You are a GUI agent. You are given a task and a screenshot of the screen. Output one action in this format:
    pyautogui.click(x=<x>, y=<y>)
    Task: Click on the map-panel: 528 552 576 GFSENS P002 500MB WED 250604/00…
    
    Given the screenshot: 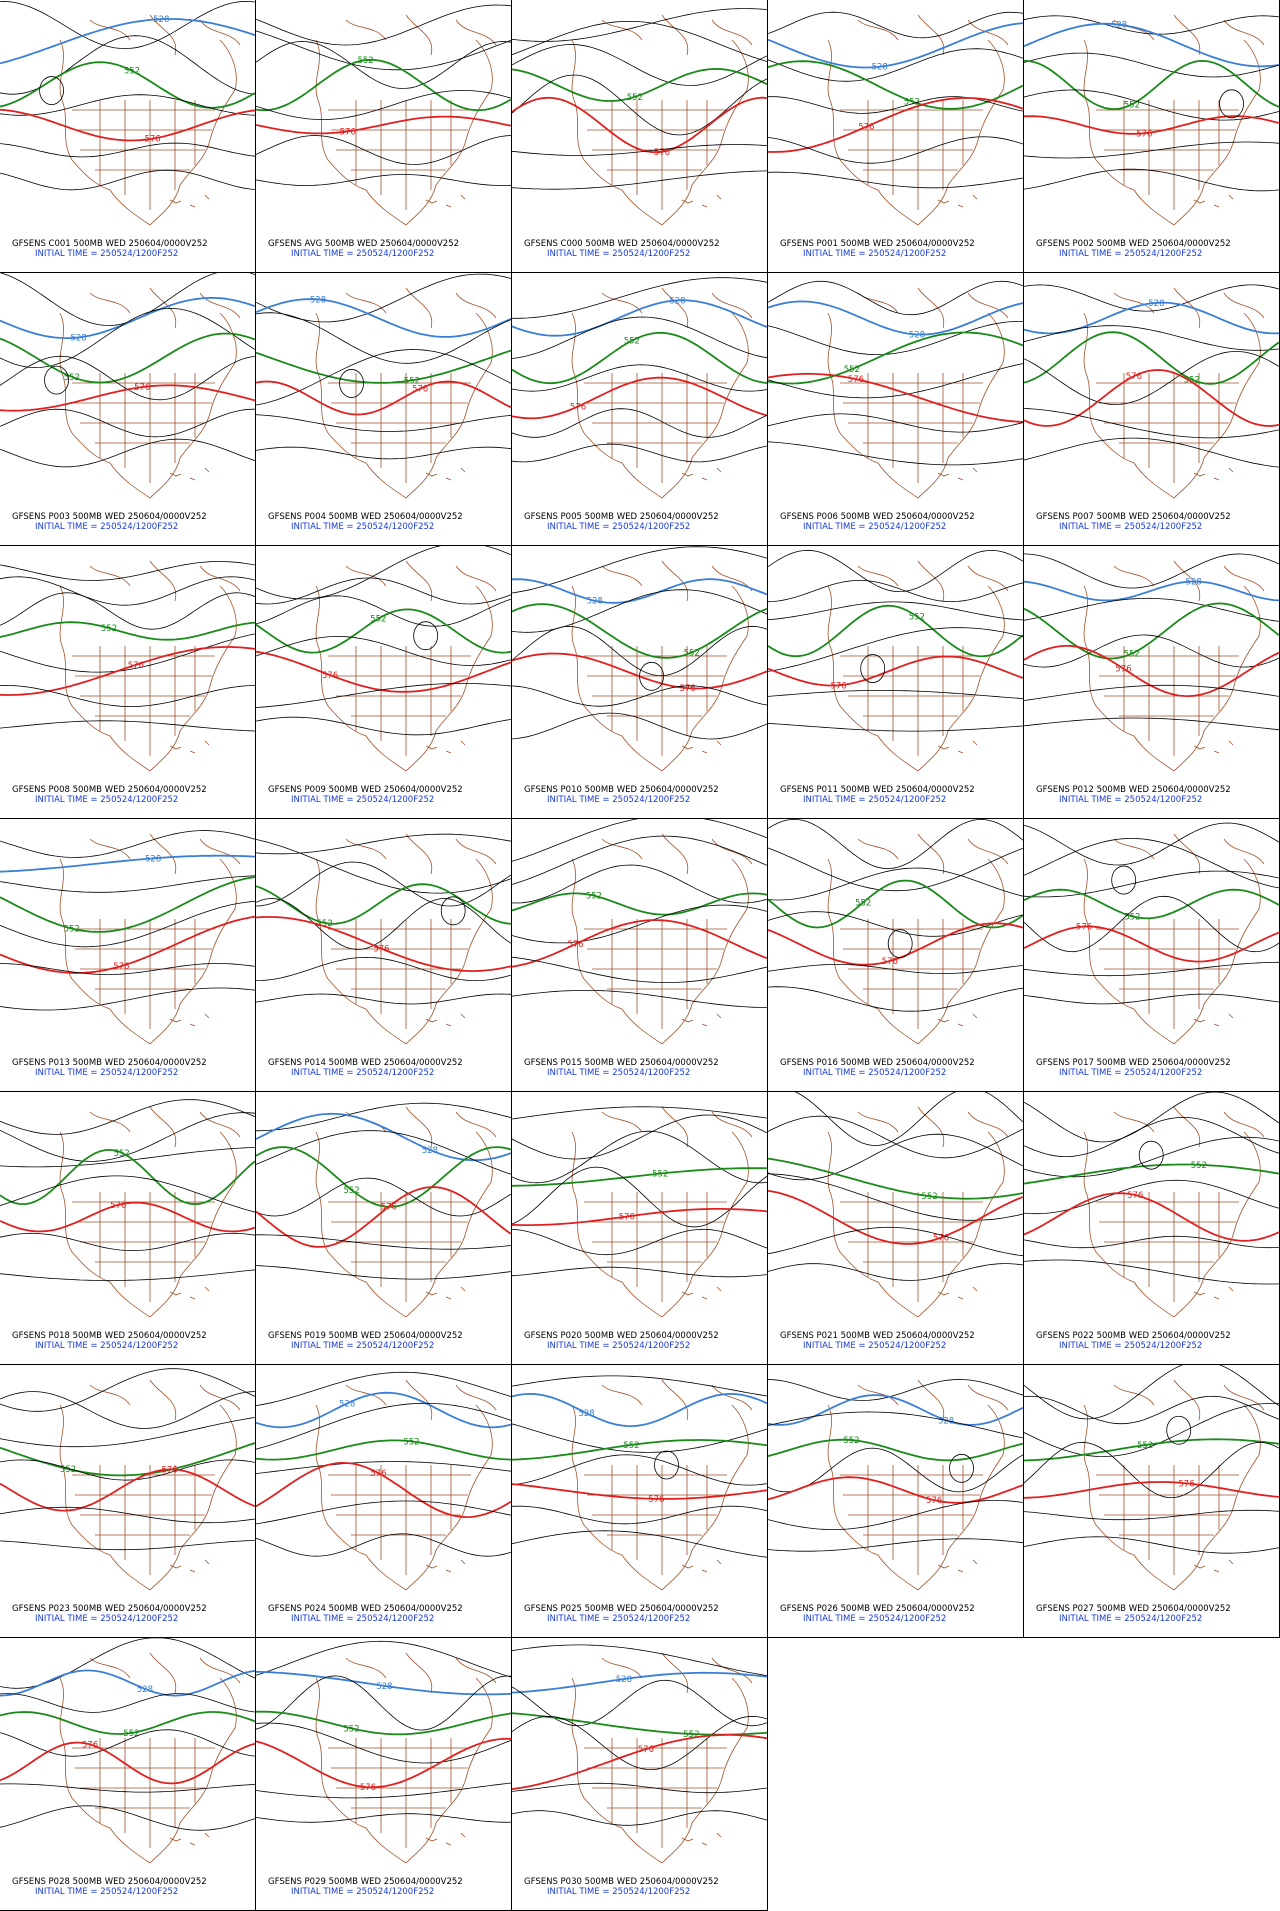 What is the action you would take?
    pyautogui.click(x=1152, y=136)
    